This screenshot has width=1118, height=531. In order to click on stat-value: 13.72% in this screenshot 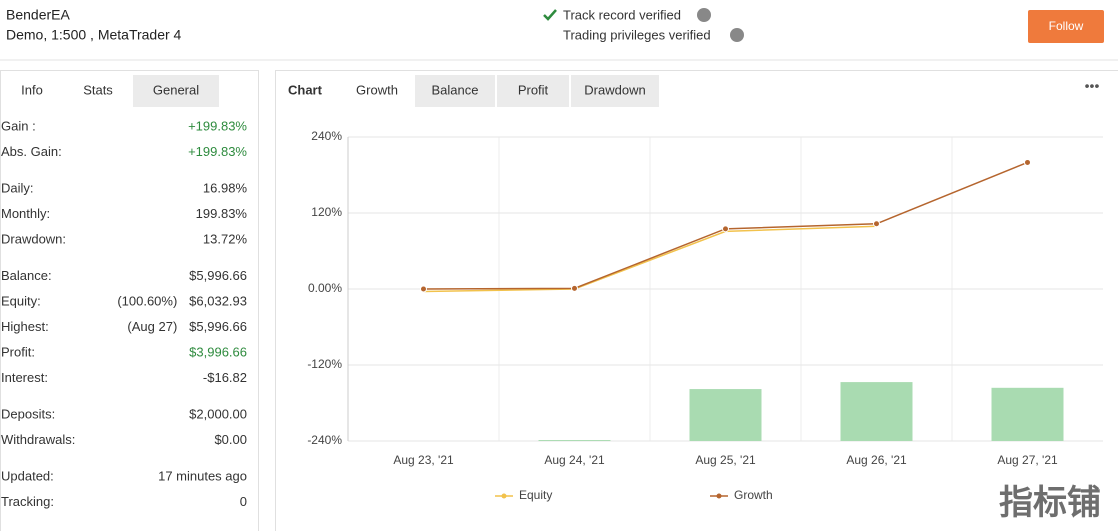, I will do `click(225, 238)`.